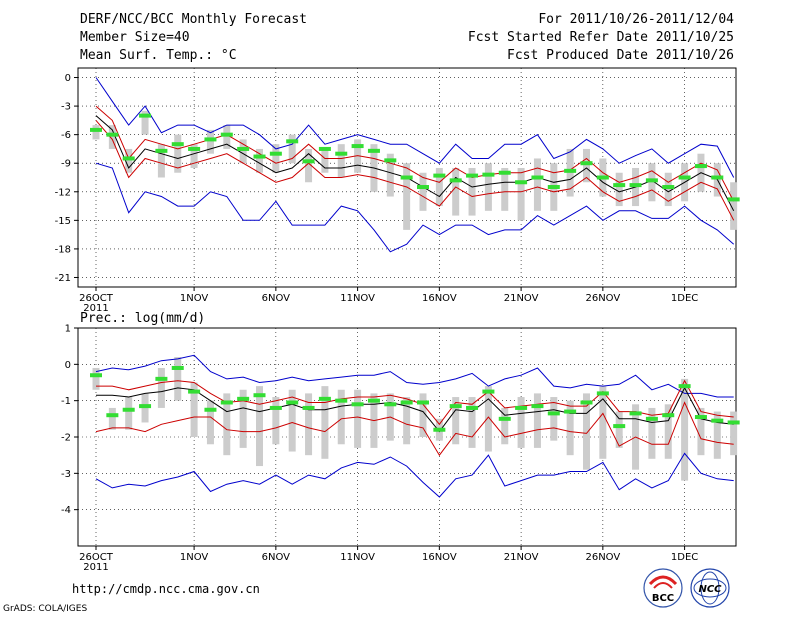 This screenshot has width=800, height=618. I want to click on p1-lower-line, so click(415, 170).